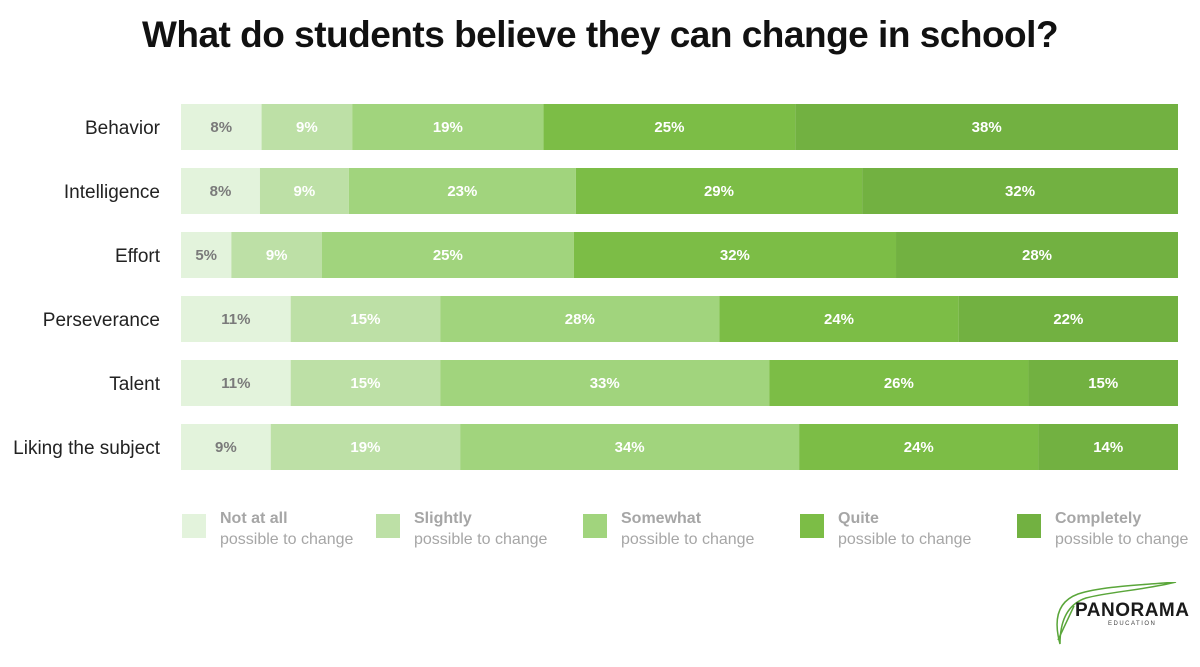 This screenshot has height=667, width=1200. What do you see at coordinates (101, 320) in the screenshot?
I see `category-label: Perseverance` at bounding box center [101, 320].